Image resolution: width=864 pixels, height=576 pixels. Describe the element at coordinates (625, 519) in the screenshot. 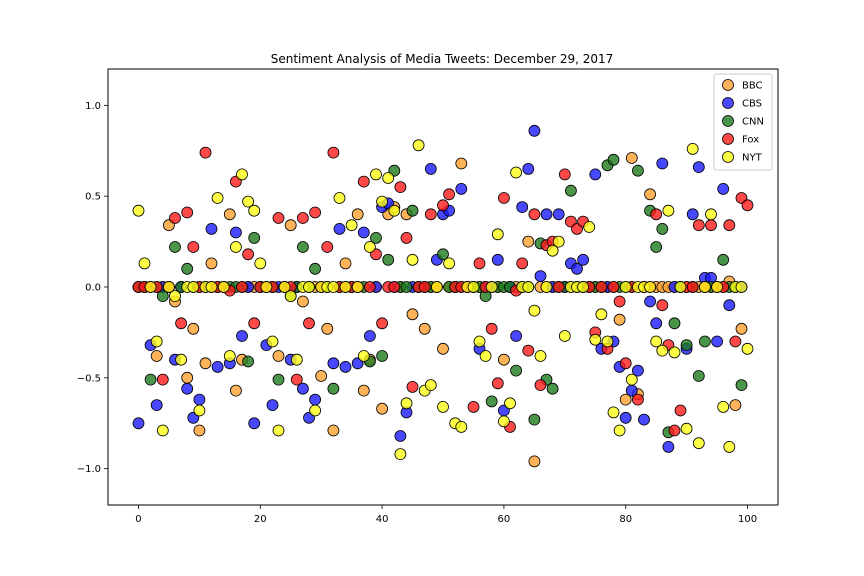

I see `x-tick-label: 80` at that location.